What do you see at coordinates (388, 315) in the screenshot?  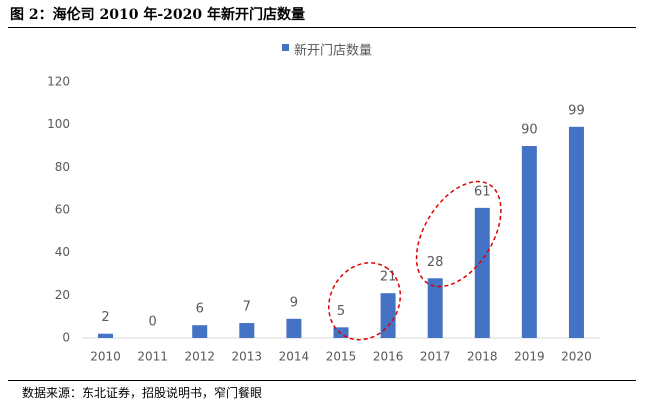 I see `bar-2016` at bounding box center [388, 315].